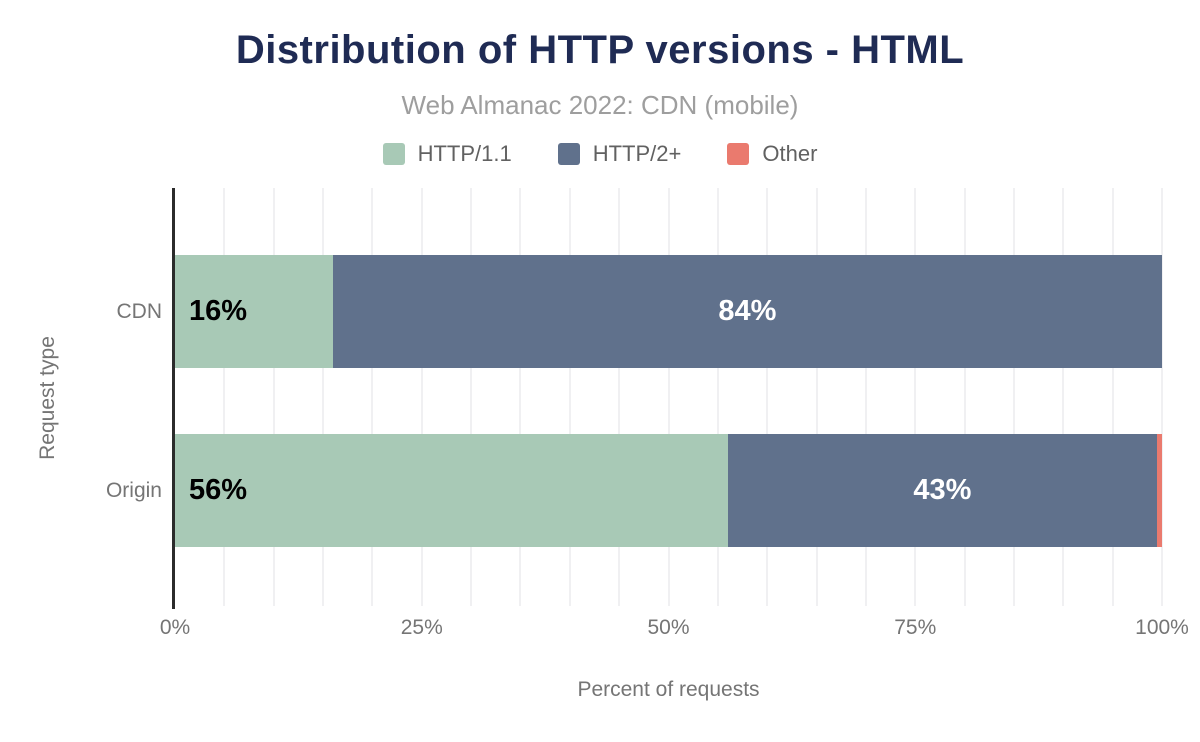 The image size is (1200, 742). I want to click on bar-segment-cdn-http2: 84%, so click(747, 311).